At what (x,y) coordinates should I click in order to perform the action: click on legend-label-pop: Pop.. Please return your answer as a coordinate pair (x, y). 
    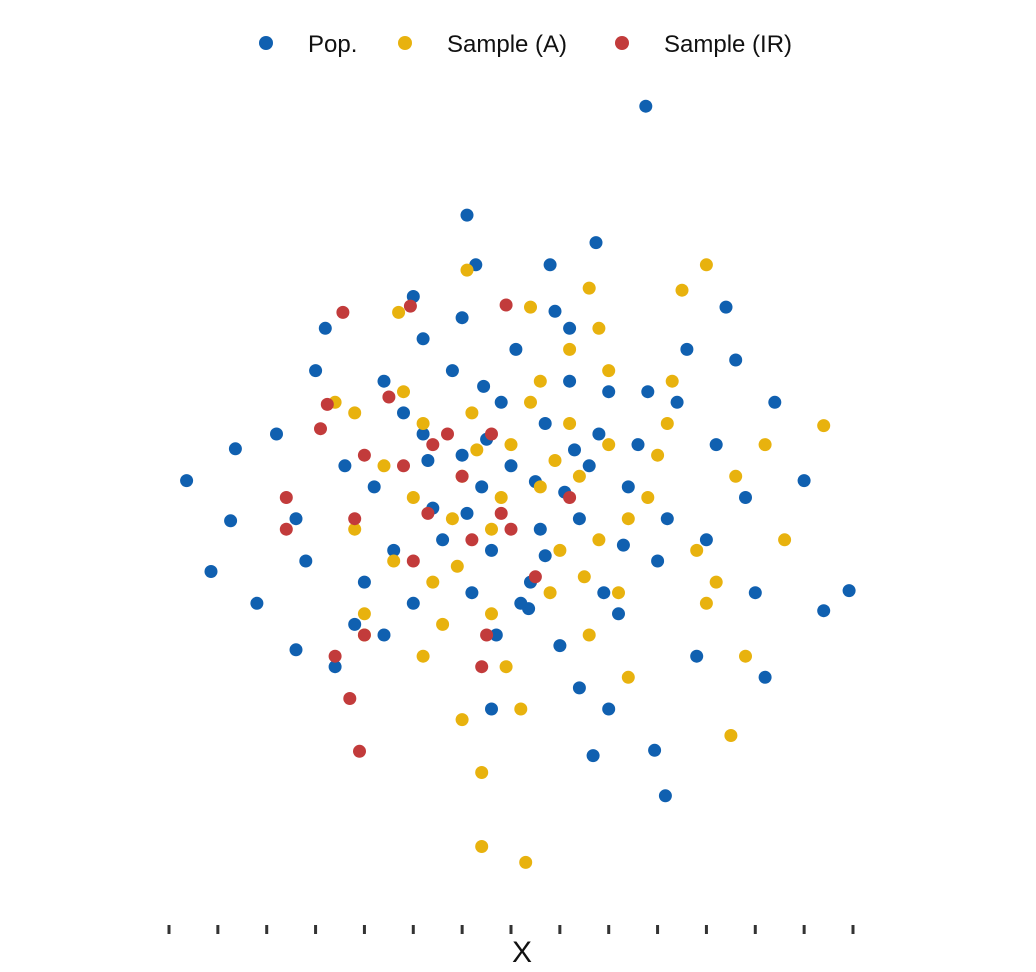
    Looking at the image, I should click on (332, 44).